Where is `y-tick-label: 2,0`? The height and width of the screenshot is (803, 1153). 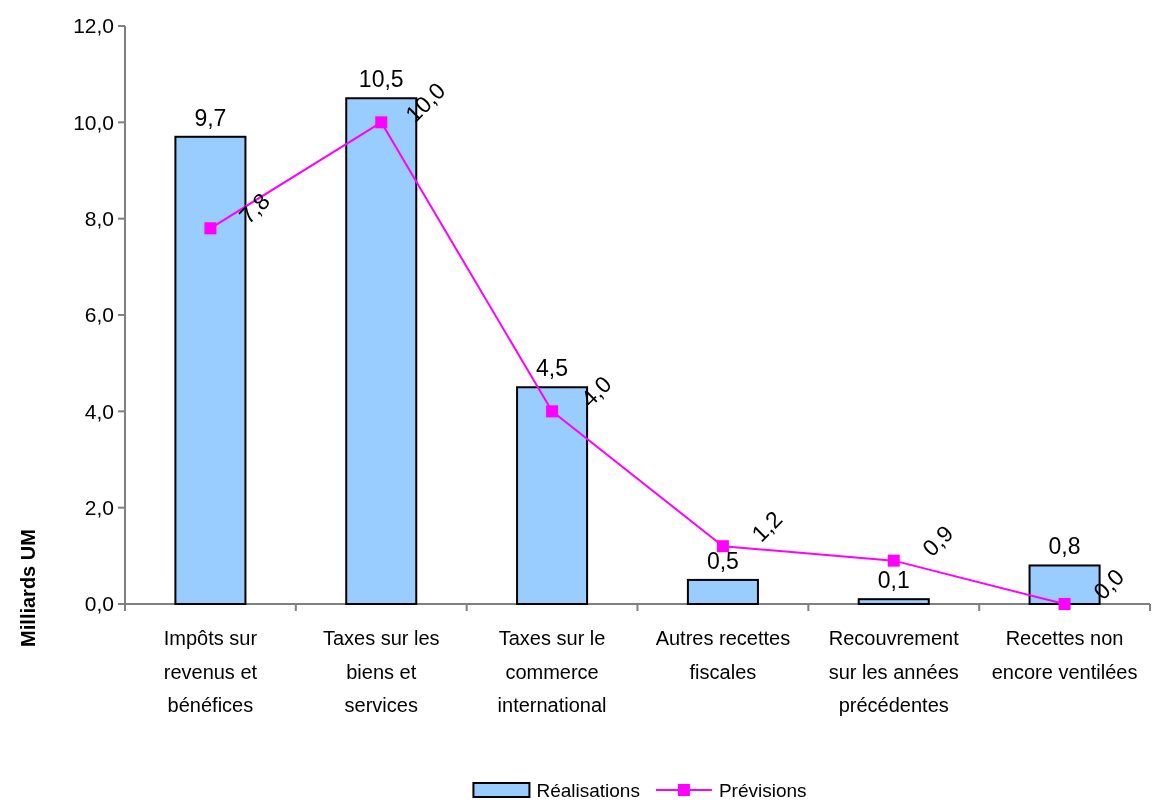
y-tick-label: 2,0 is located at coordinates (99, 508).